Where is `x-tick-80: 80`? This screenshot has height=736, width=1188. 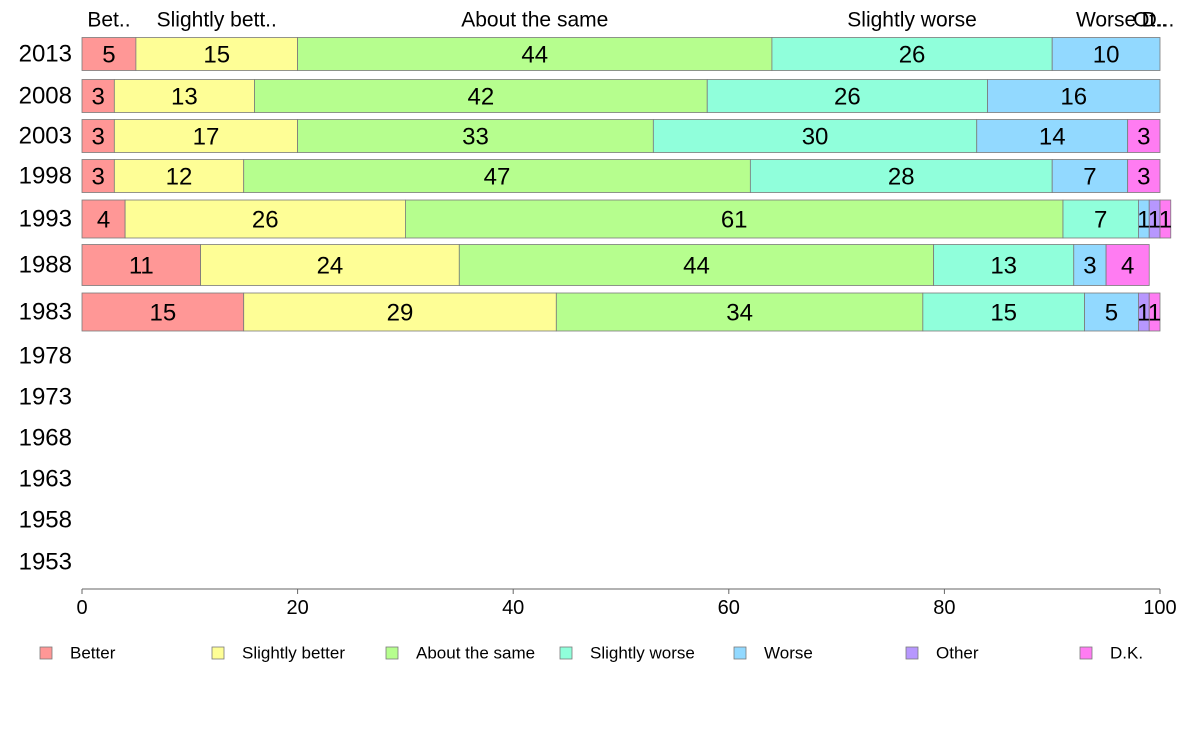 x-tick-80: 80 is located at coordinates (944, 608).